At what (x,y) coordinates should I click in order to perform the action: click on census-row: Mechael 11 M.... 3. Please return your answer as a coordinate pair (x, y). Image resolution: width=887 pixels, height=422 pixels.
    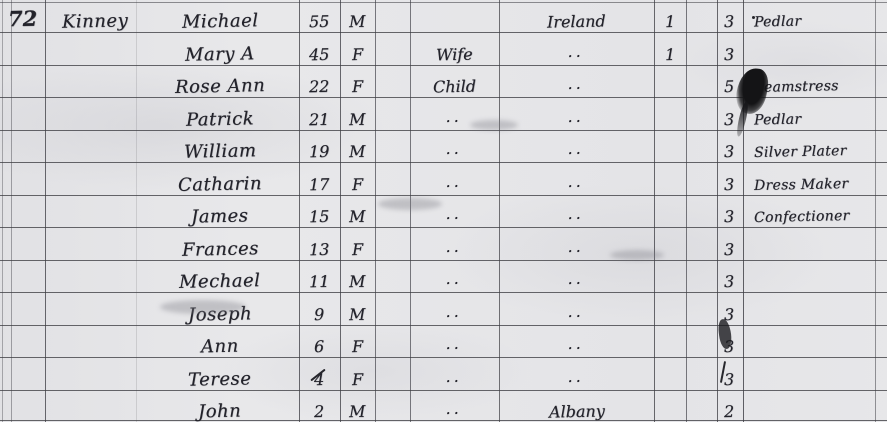
    Looking at the image, I should click on (443, 276).